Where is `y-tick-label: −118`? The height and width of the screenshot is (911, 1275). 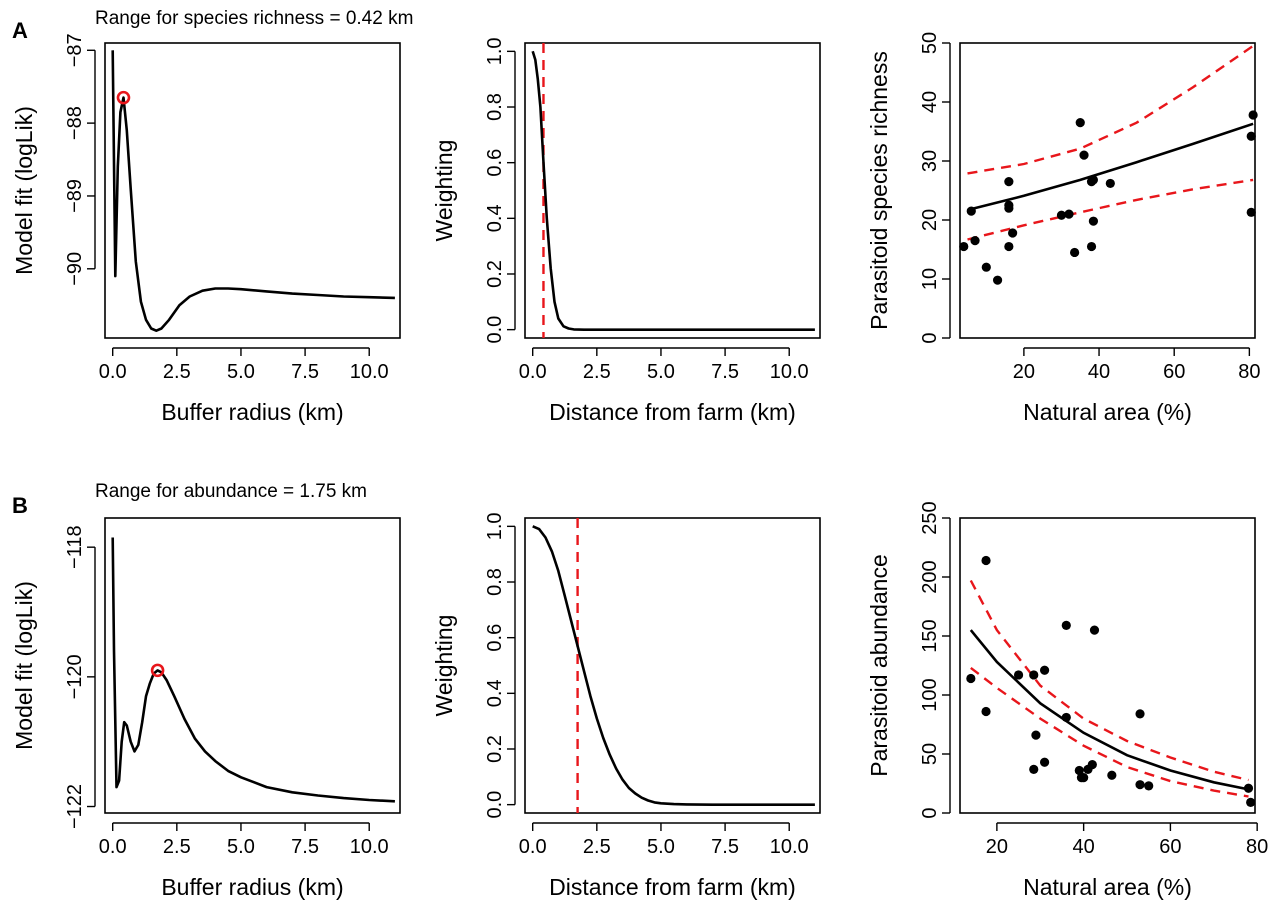 y-tick-label: −118 is located at coordinates (75, 547).